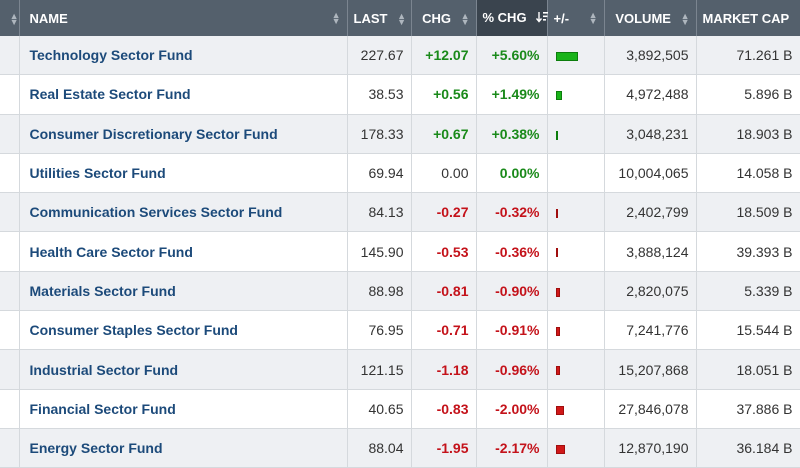 This screenshot has width=800, height=468. Describe the element at coordinates (444, 94) in the screenshot. I see `change-cell: +0.56` at that location.